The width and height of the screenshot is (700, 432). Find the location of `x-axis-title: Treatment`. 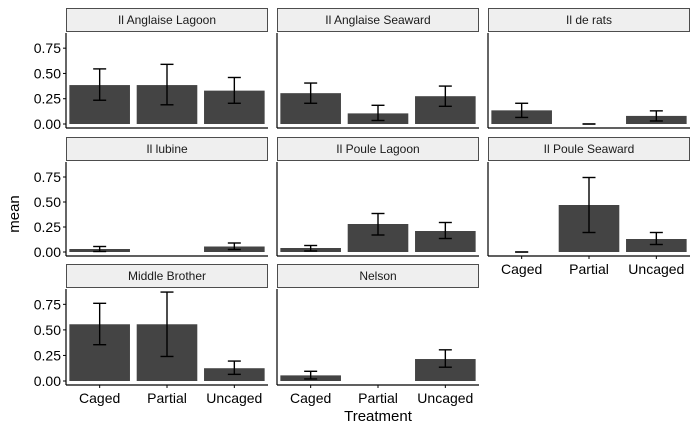

x-axis-title: Treatment is located at coordinates (378, 416).